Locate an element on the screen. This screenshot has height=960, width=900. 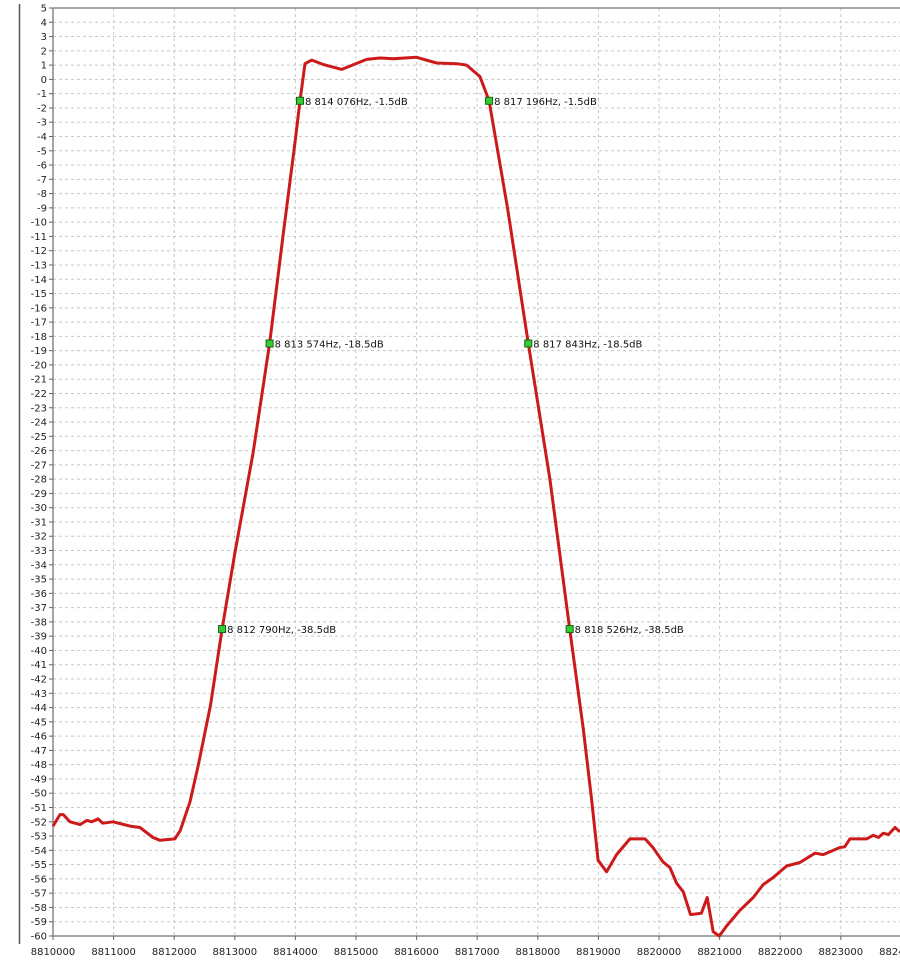
y-tick-label: -17 is located at coordinates (39, 323).